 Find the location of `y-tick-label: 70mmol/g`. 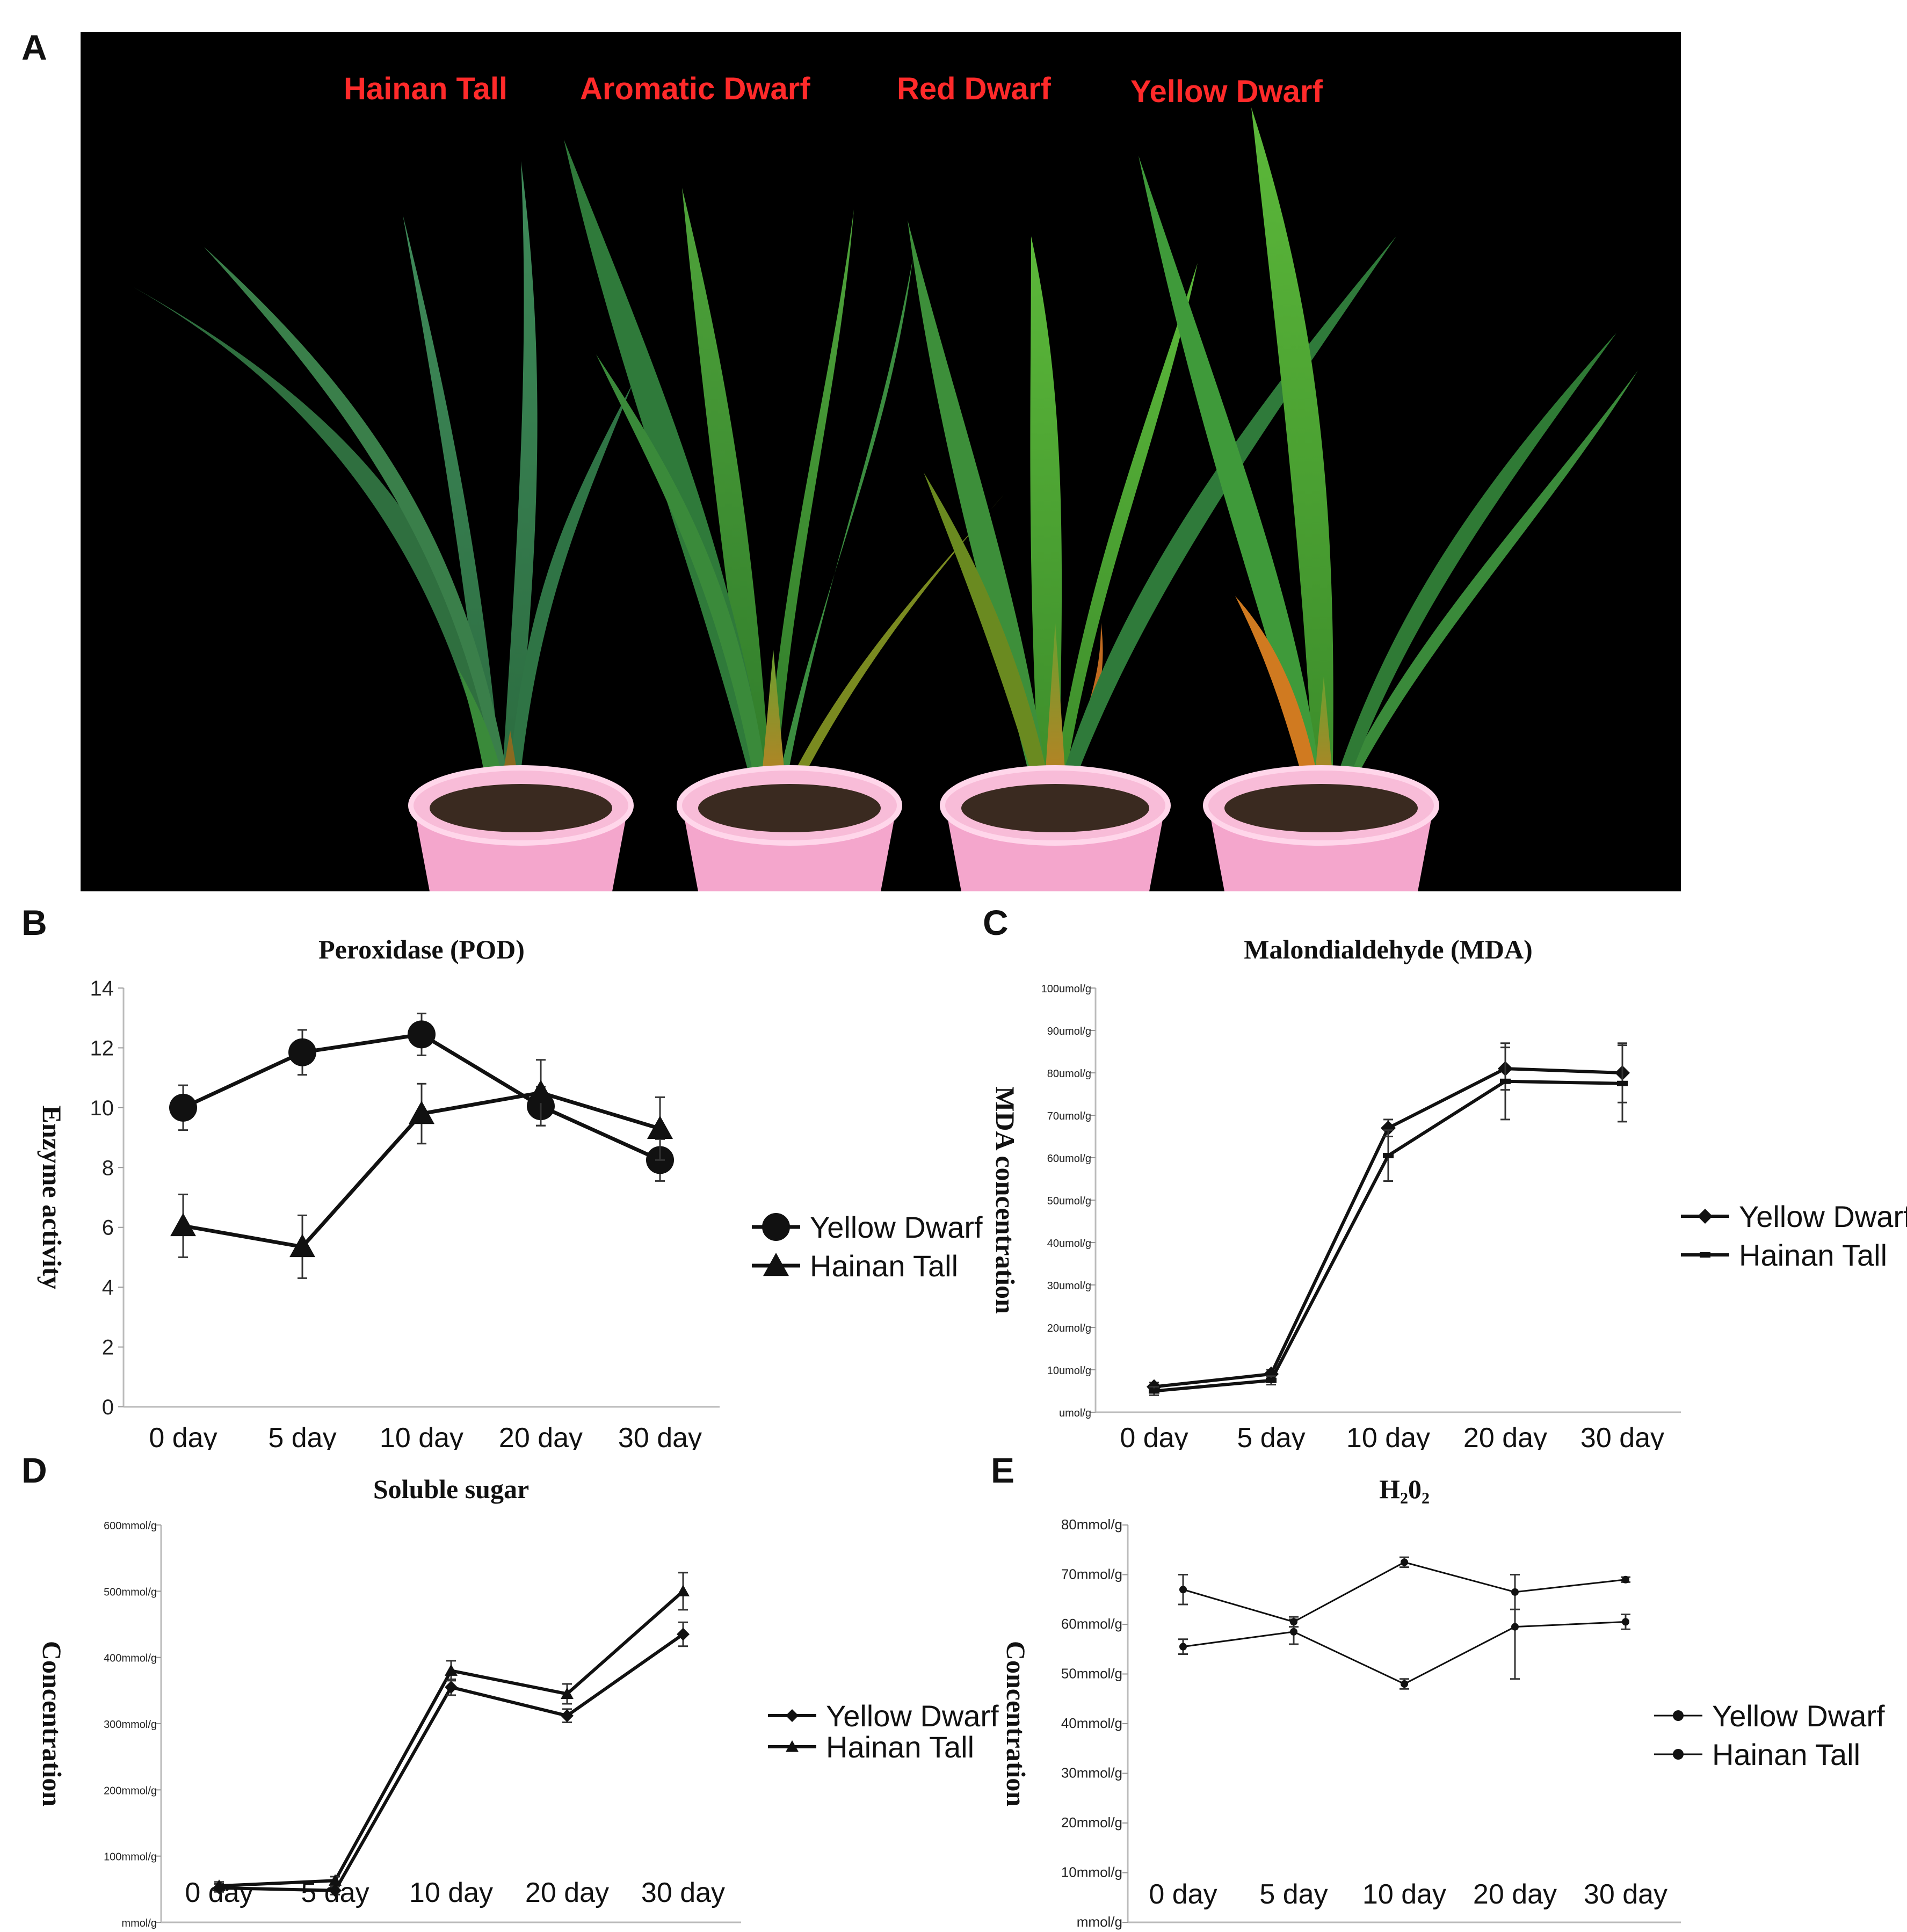

y-tick-label: 70mmol/g is located at coordinates (1091, 1574).